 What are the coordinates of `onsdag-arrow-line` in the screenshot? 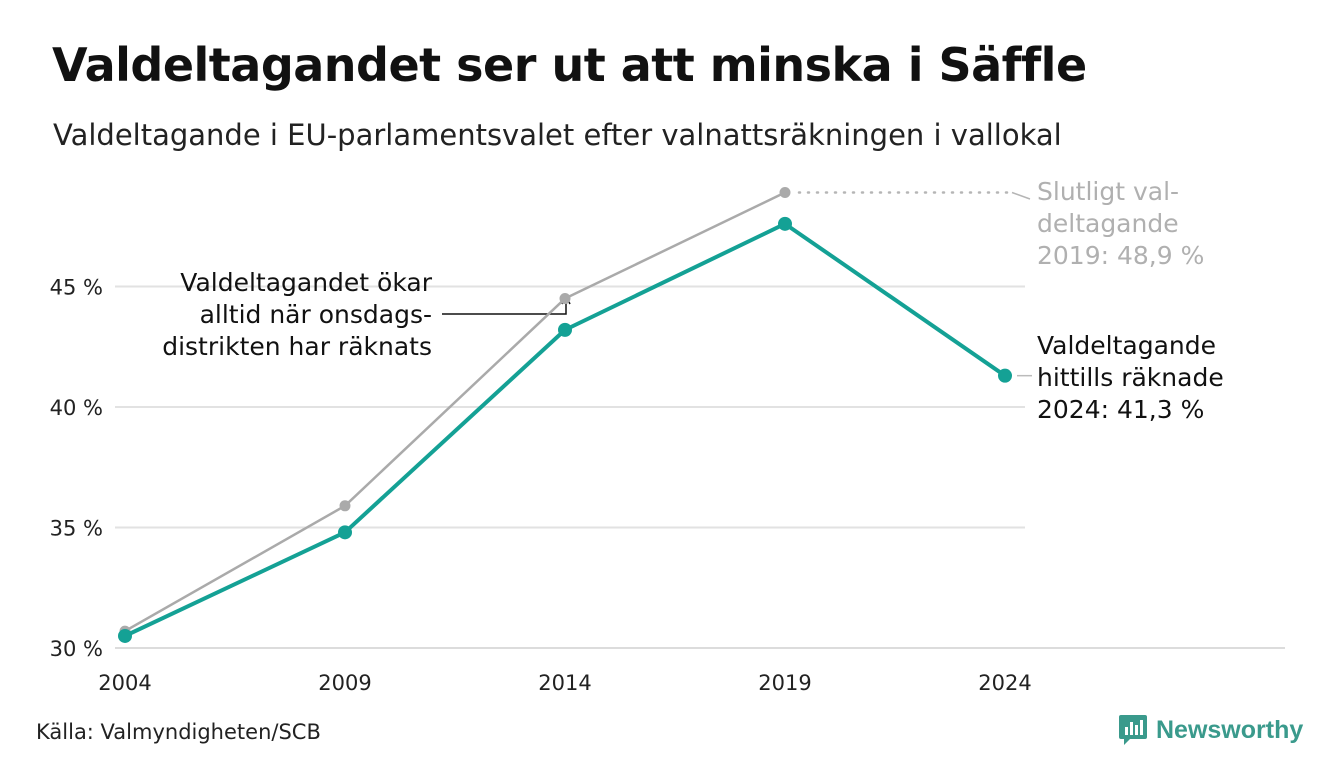 It's located at (504, 307).